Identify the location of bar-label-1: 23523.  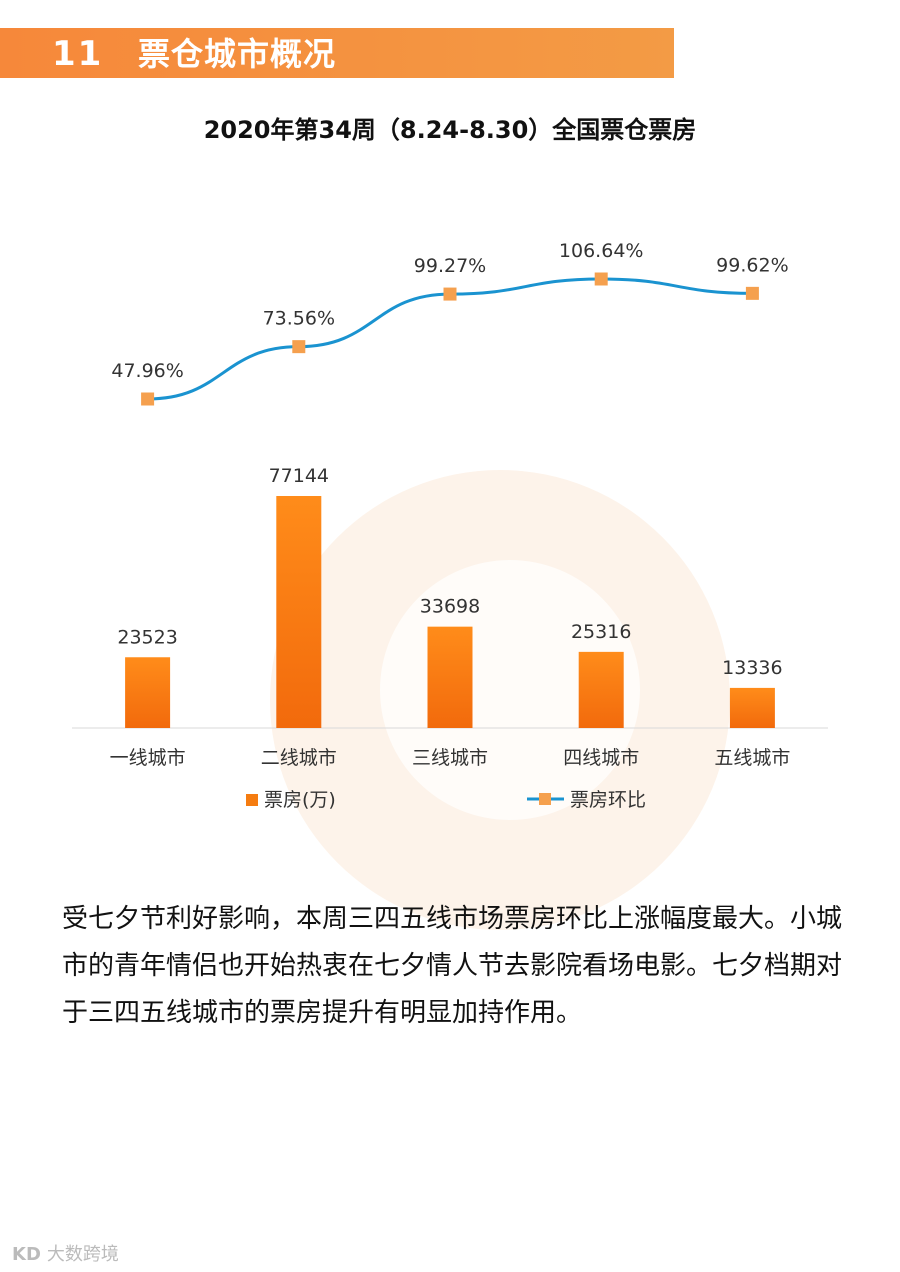
(147, 637).